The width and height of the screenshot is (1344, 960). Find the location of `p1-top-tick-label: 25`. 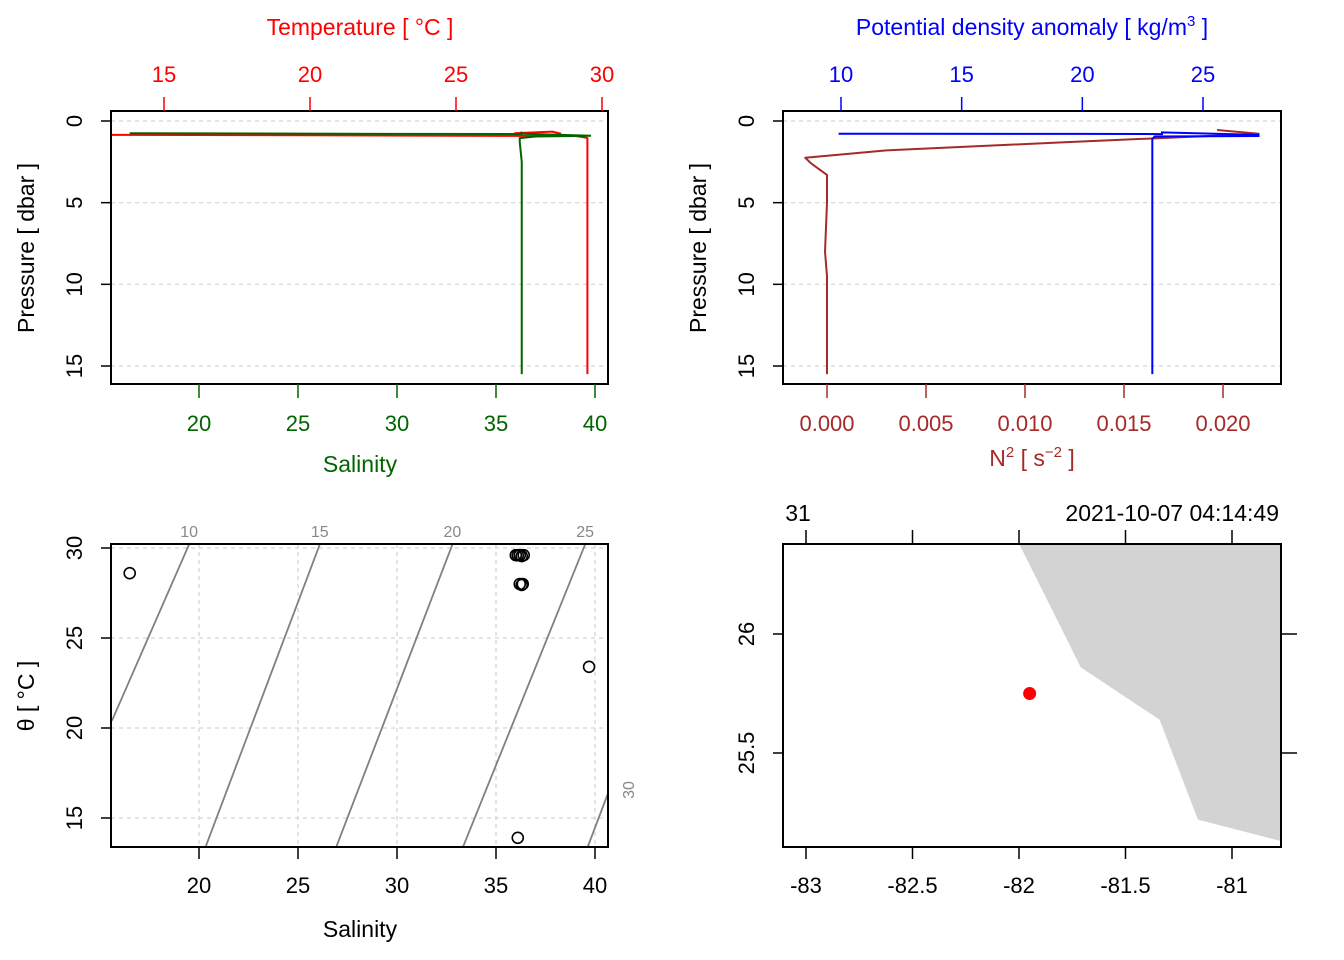

p1-top-tick-label: 25 is located at coordinates (456, 74).